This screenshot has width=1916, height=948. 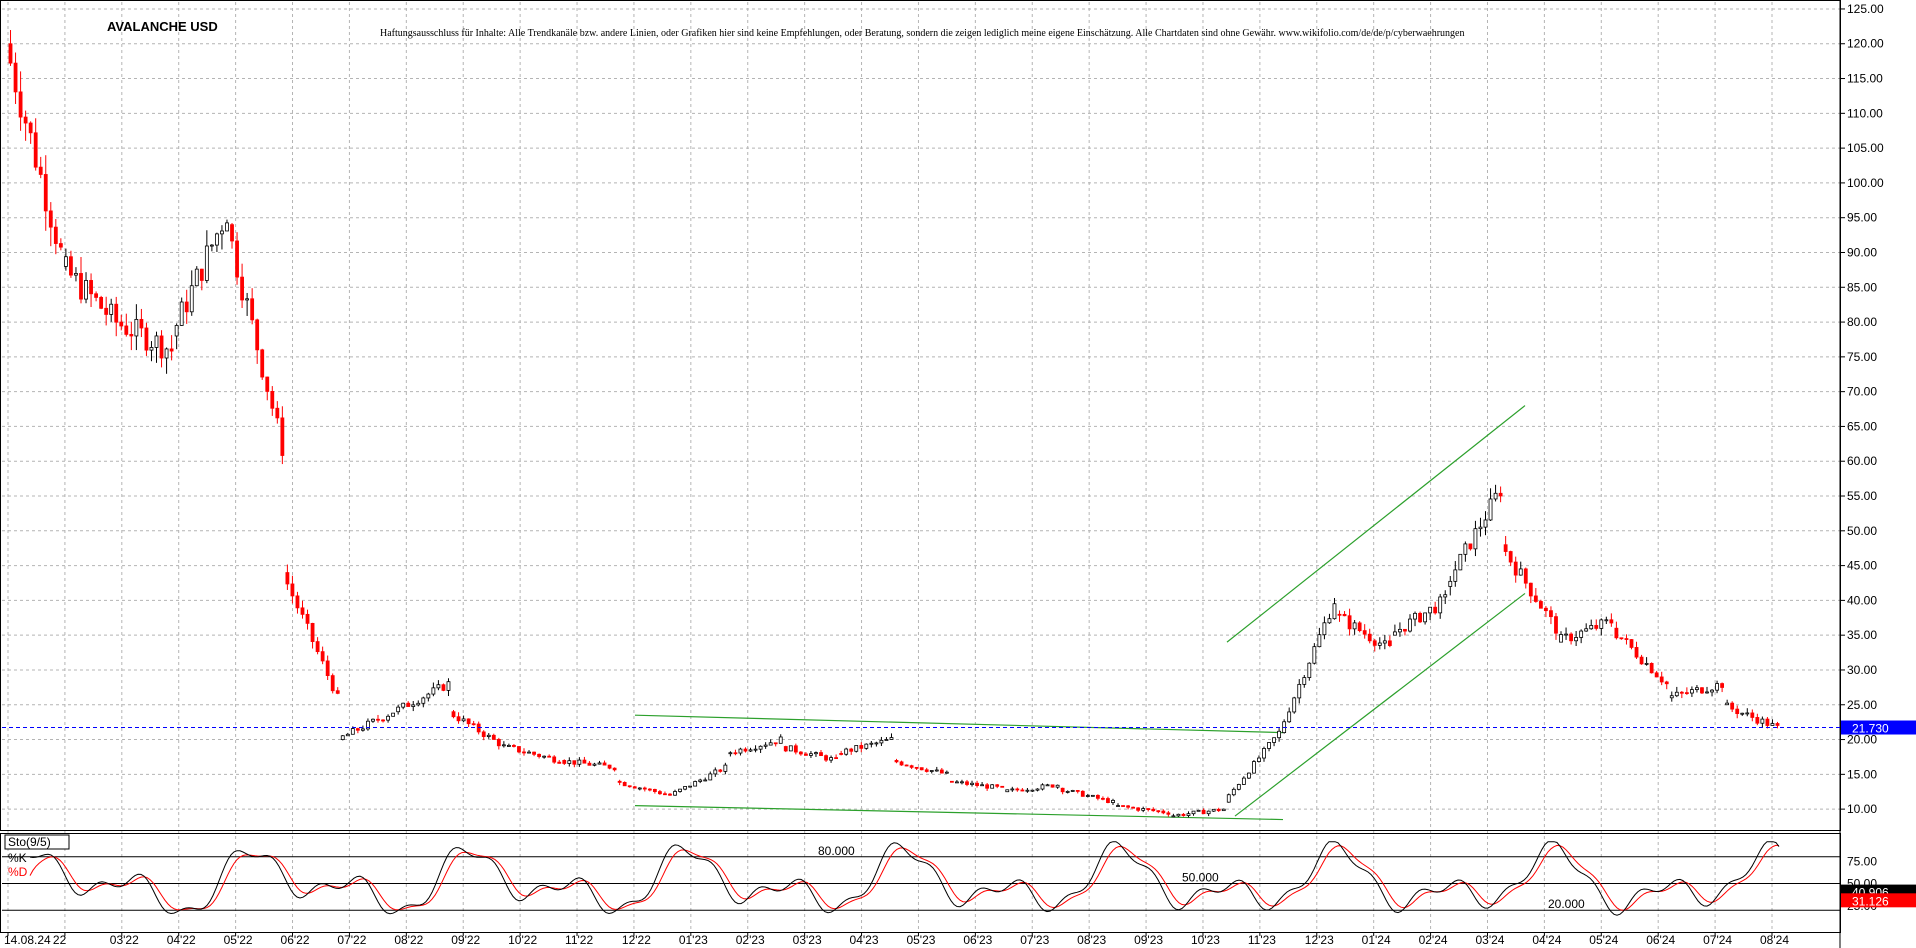 What do you see at coordinates (1862, 809) in the screenshot?
I see `y-tick-label: 10.00` at bounding box center [1862, 809].